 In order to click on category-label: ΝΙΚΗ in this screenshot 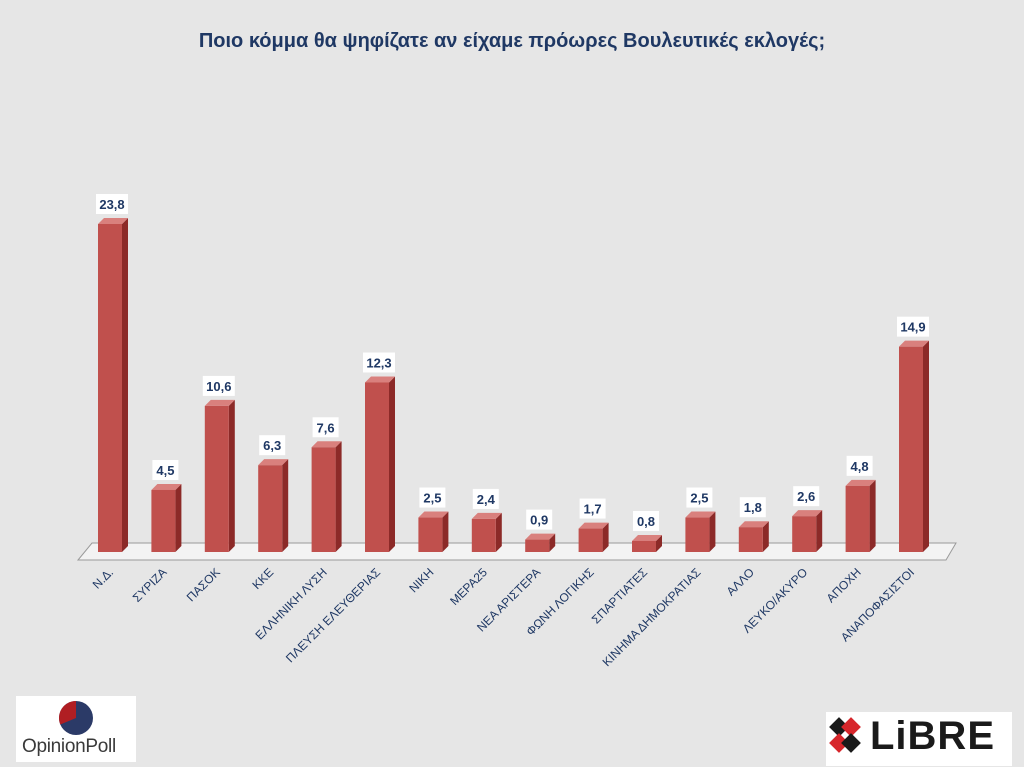, I will do `click(421, 580)`.